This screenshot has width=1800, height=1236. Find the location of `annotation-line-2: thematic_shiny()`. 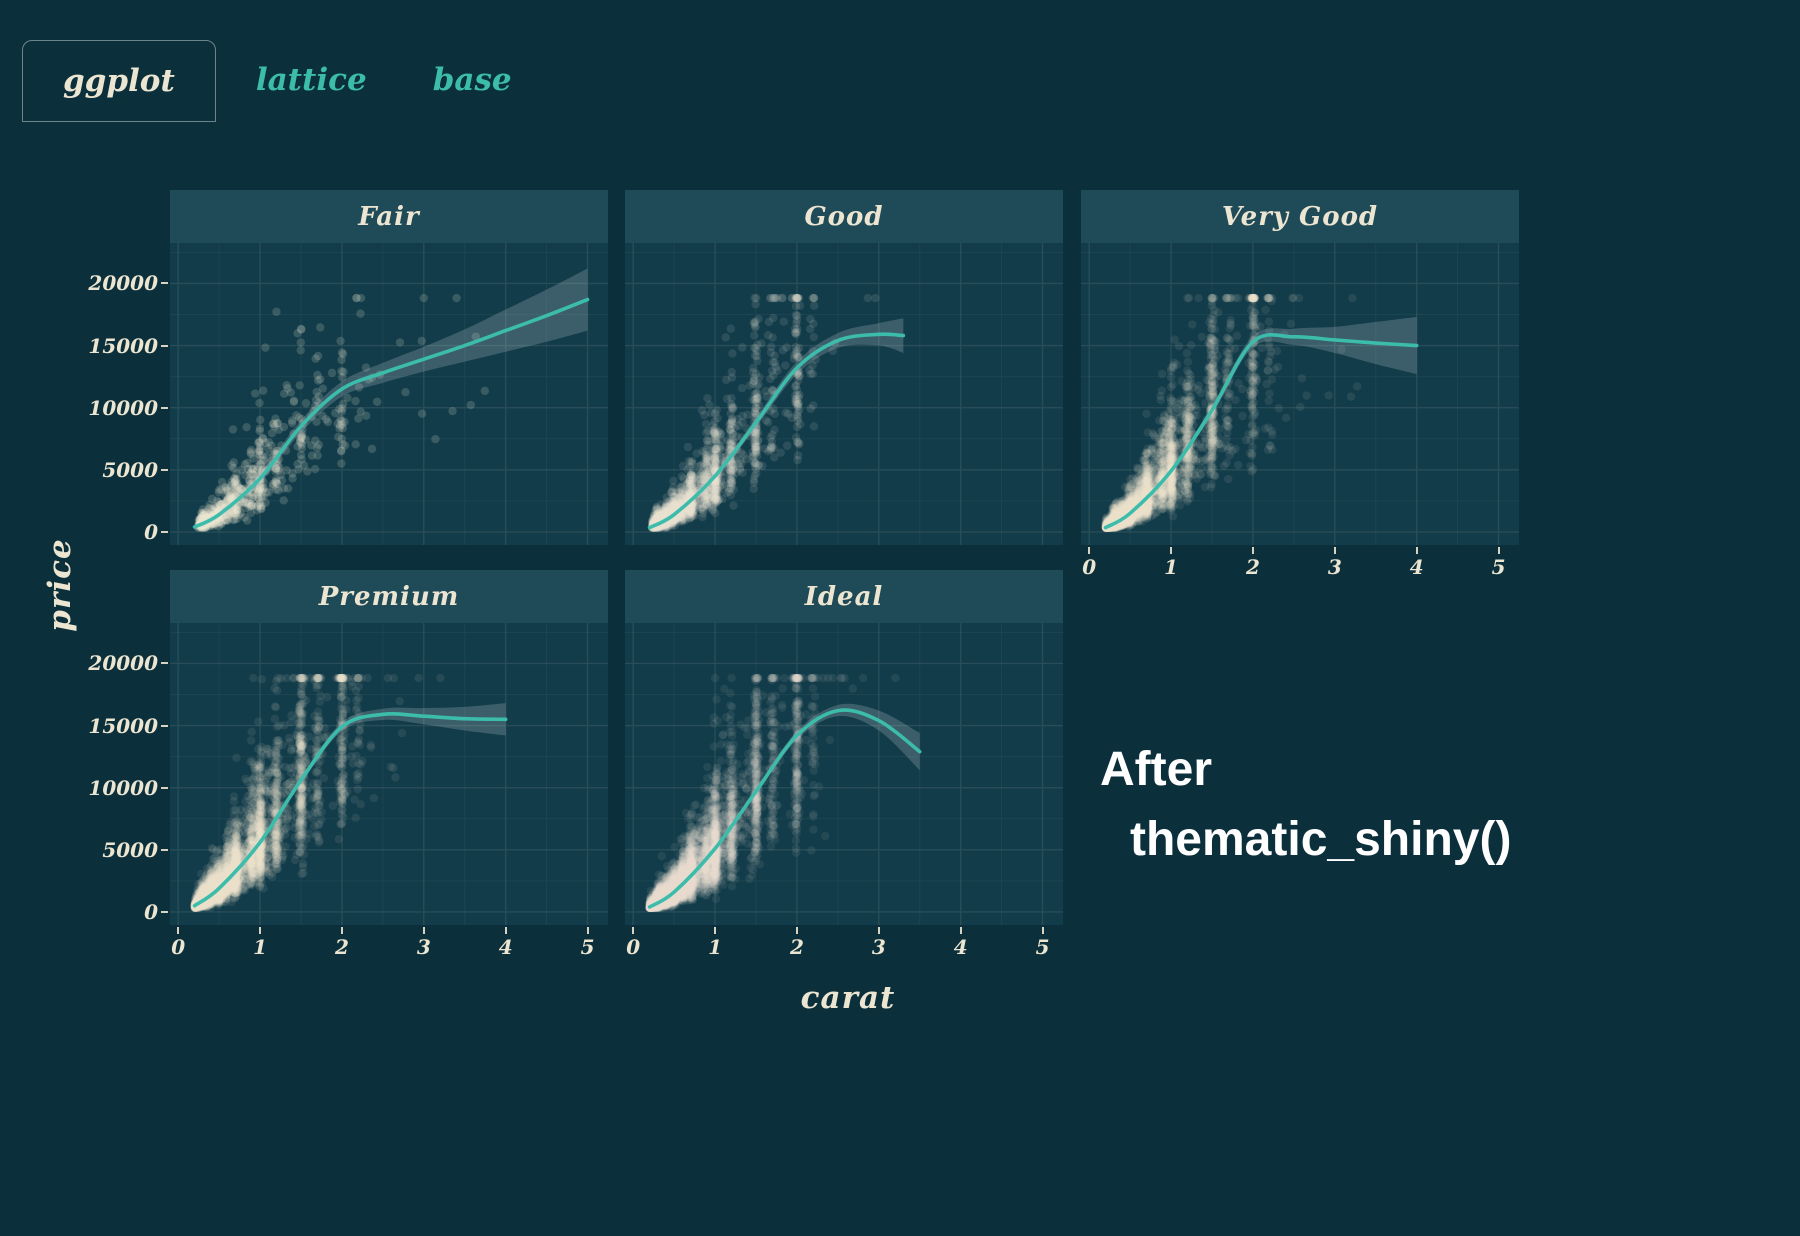

annotation-line-2: thematic_shiny() is located at coordinates (1321, 839).